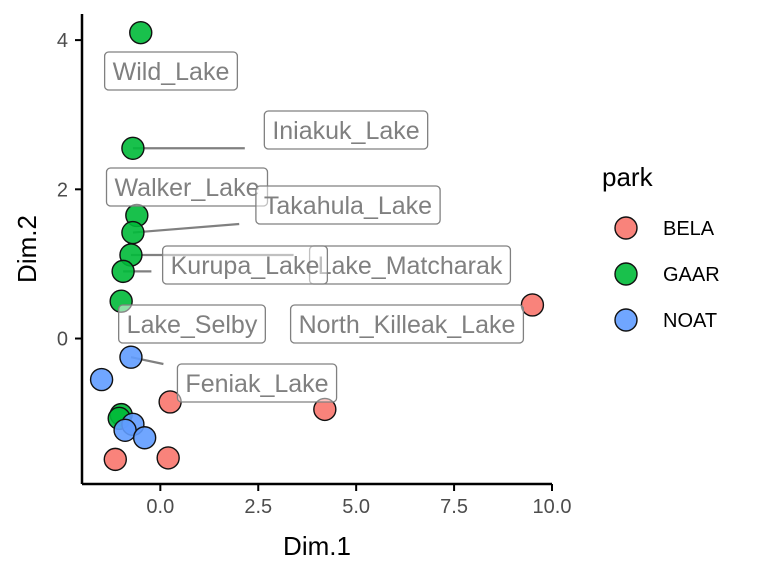 Image resolution: width=768 pixels, height=576 pixels. I want to click on point-label-text: Feniak_Lake, so click(256, 384).